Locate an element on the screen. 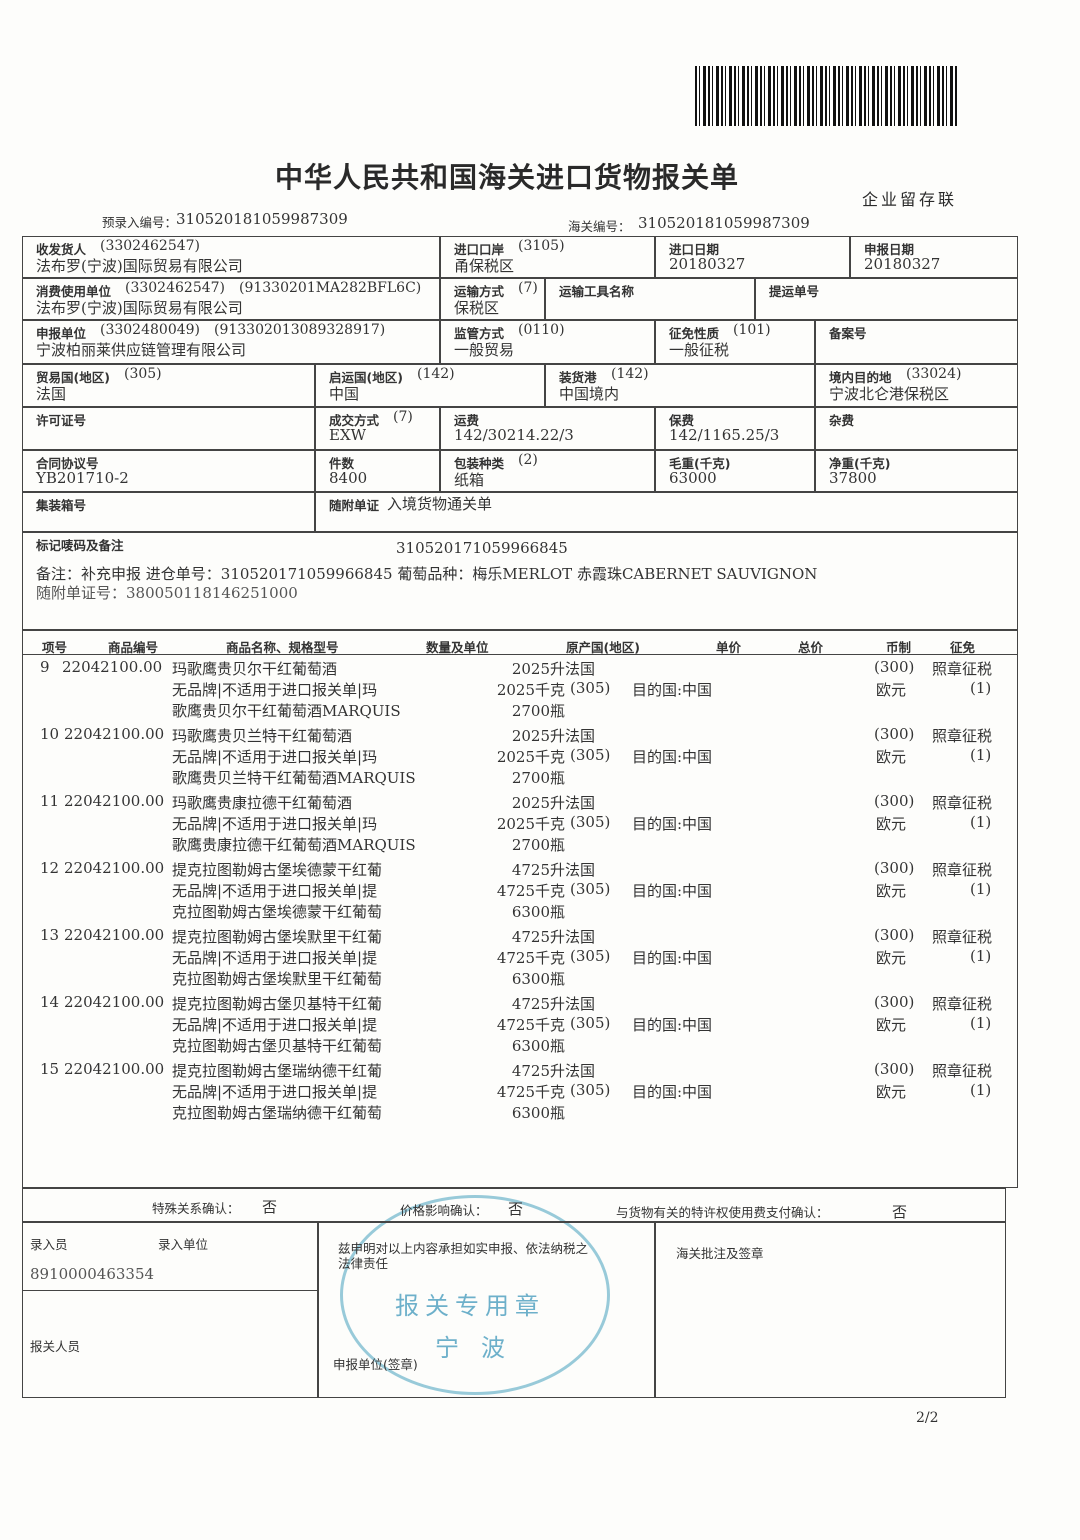 The width and height of the screenshot is (1080, 1540). field-value: 保税区 is located at coordinates (477, 308).